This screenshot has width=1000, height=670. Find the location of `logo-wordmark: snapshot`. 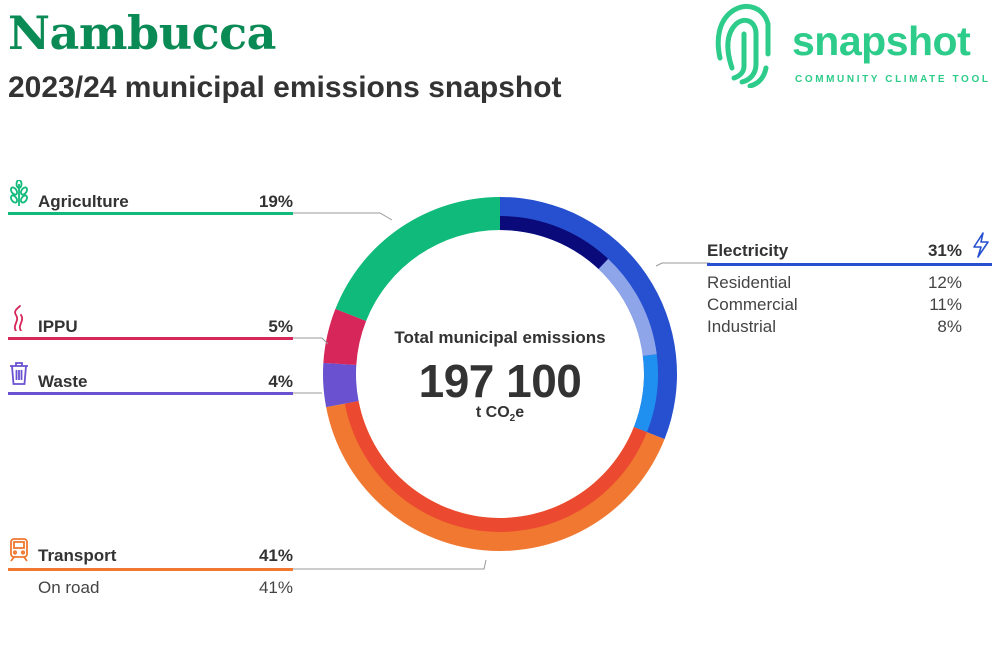

logo-wordmark: snapshot is located at coordinates (881, 41).